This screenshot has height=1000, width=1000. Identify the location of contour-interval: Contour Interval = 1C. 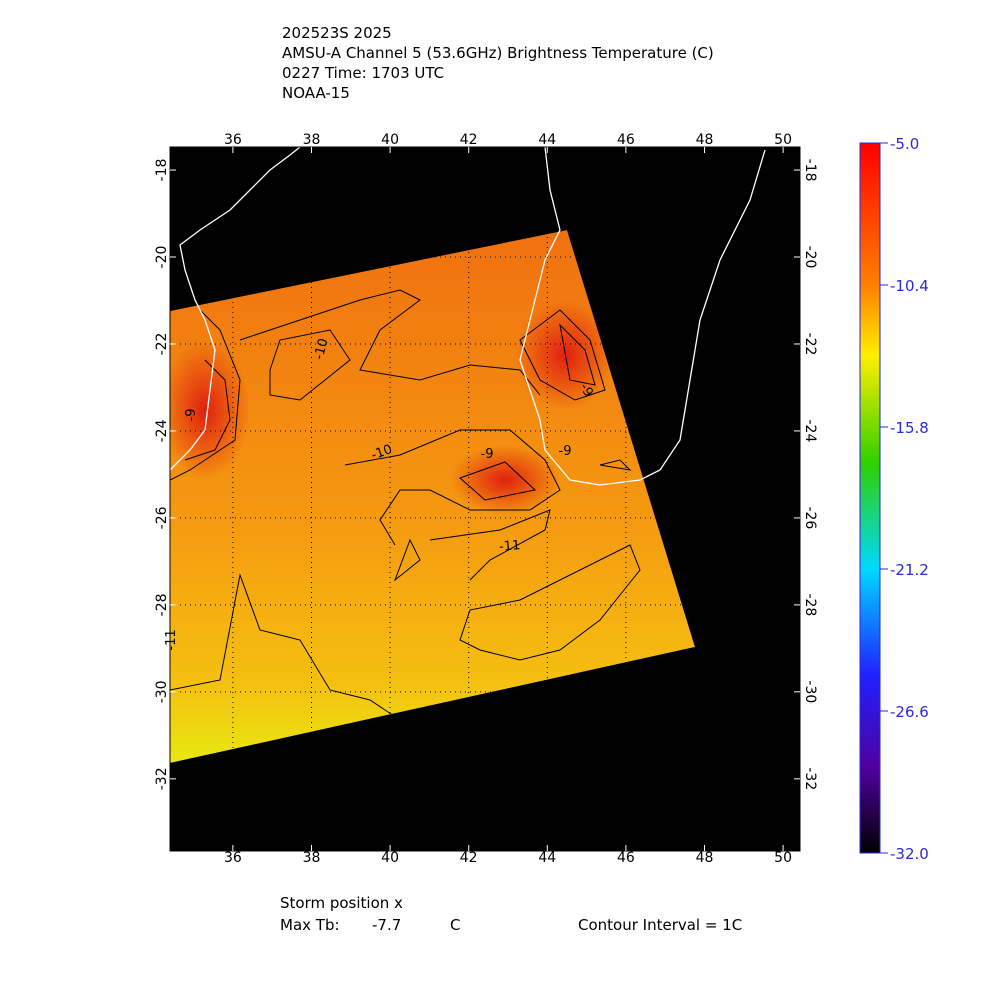
(660, 925).